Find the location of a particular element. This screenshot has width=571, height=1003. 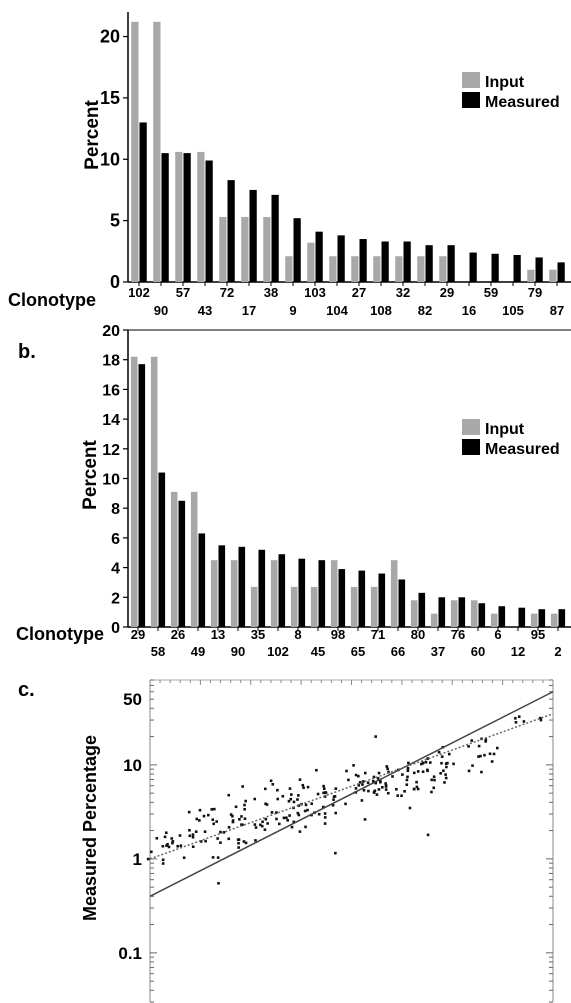

x-tick-label: 80 is located at coordinates (418, 634).